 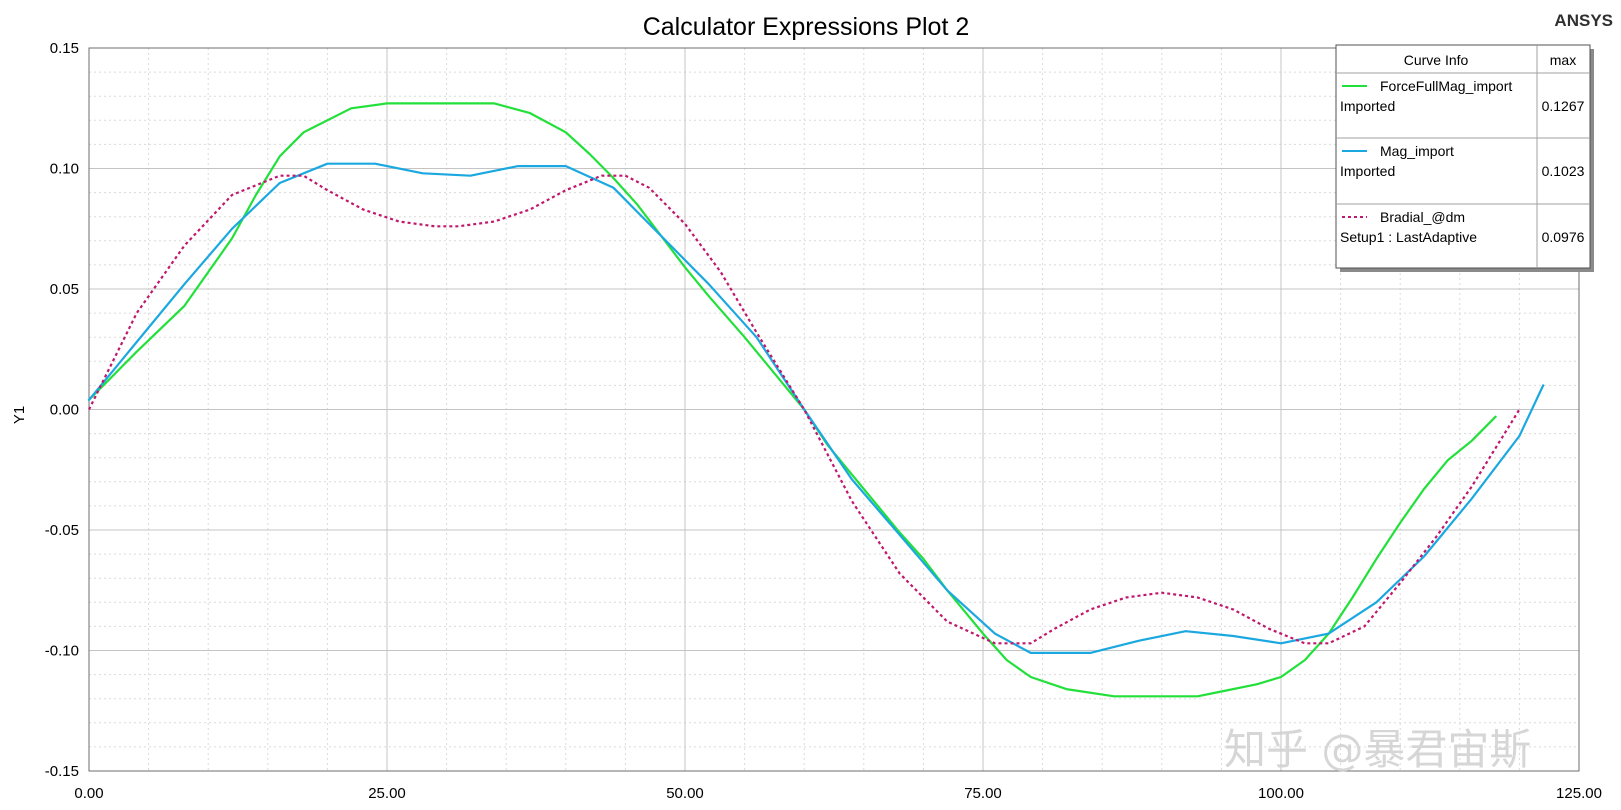 I want to click on legend-box, so click(x=1463, y=156).